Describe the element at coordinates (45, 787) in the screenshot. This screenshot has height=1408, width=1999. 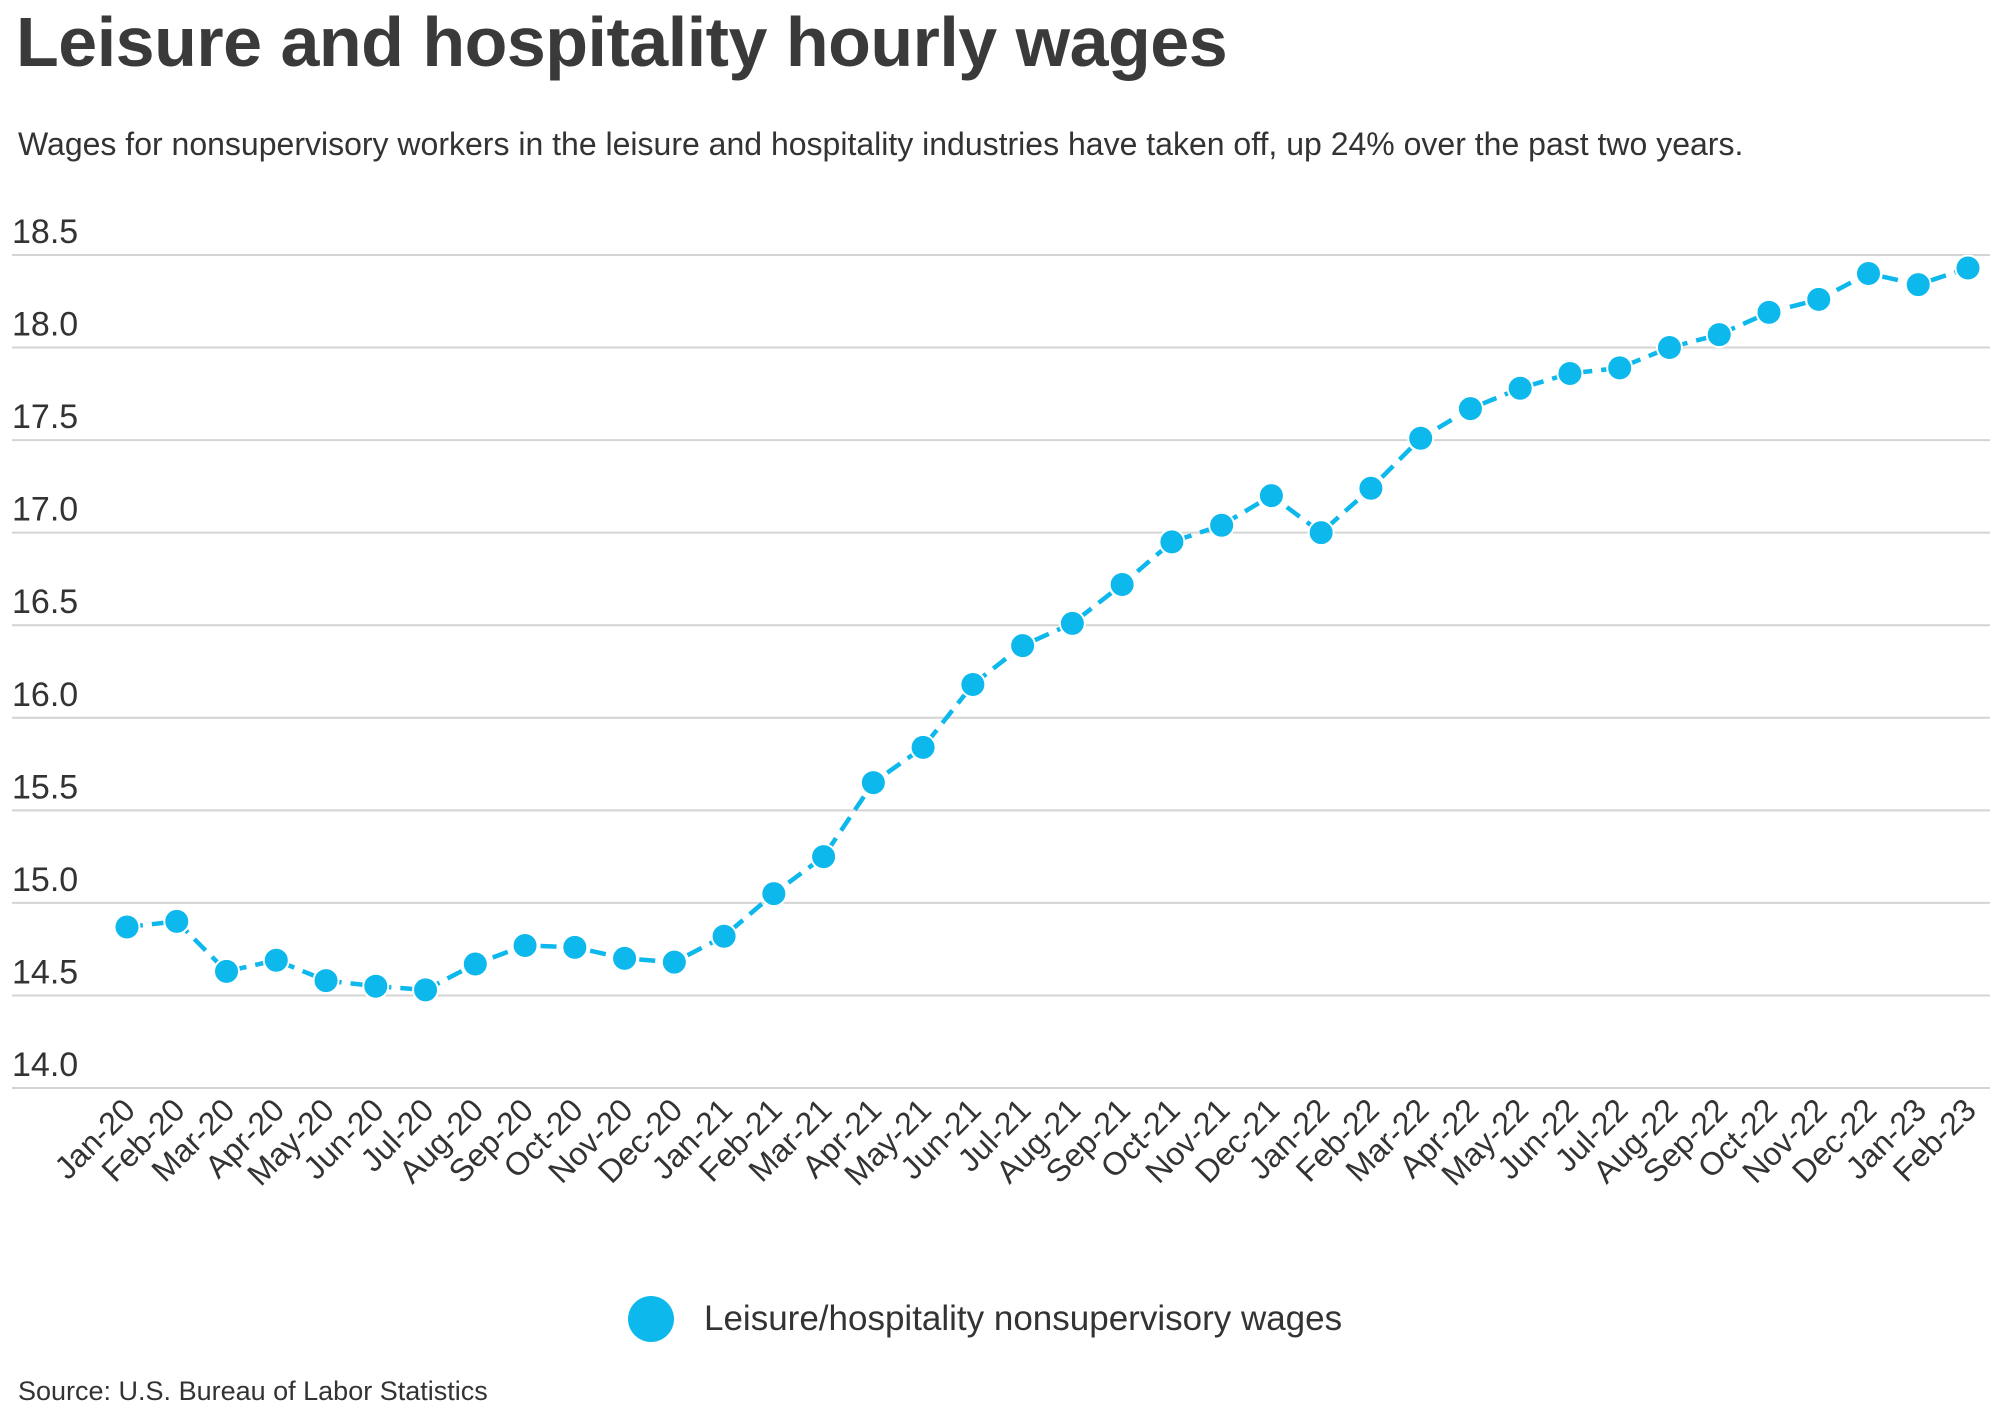
I see `y-tick-label: 15.5` at that location.